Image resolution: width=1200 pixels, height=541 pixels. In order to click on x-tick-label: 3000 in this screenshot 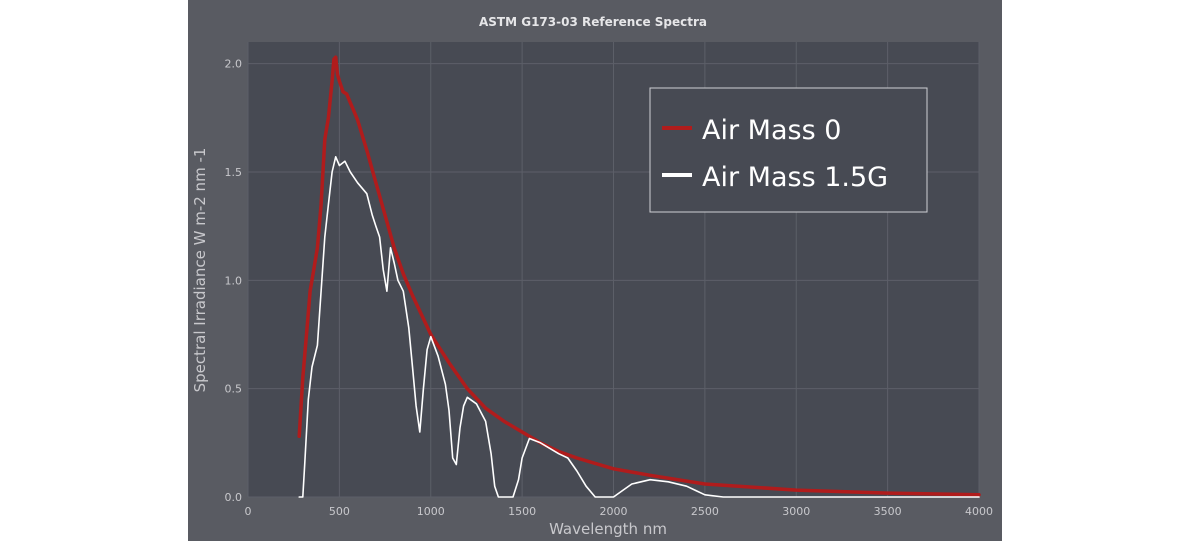, I will do `click(796, 511)`.